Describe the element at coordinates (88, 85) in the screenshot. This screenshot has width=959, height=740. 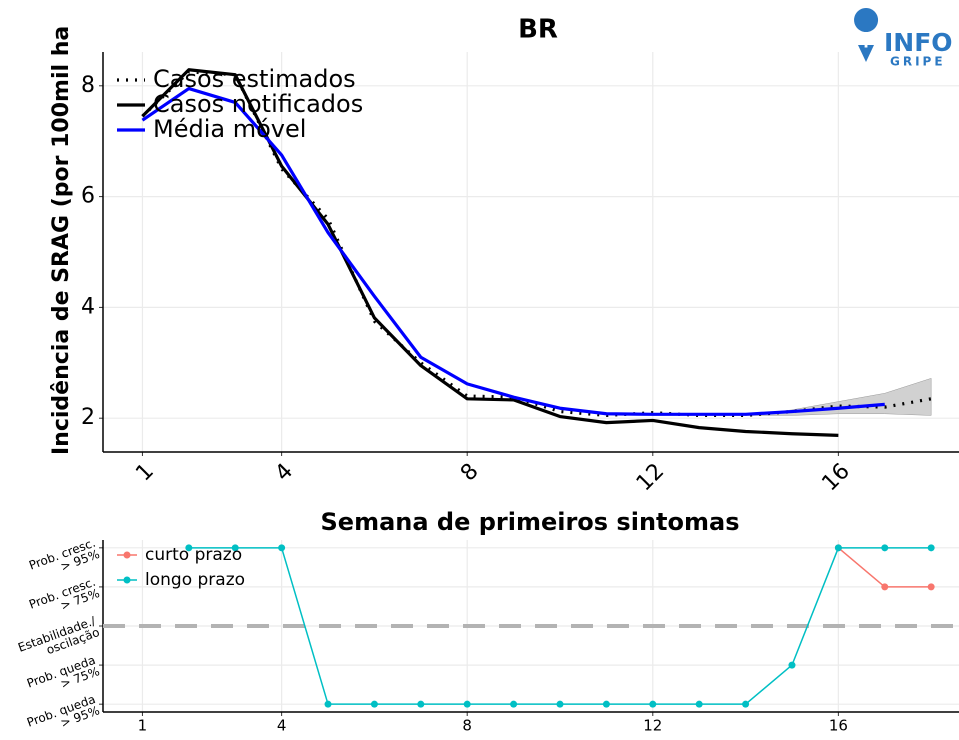
I see `y-tick-label: 8` at that location.